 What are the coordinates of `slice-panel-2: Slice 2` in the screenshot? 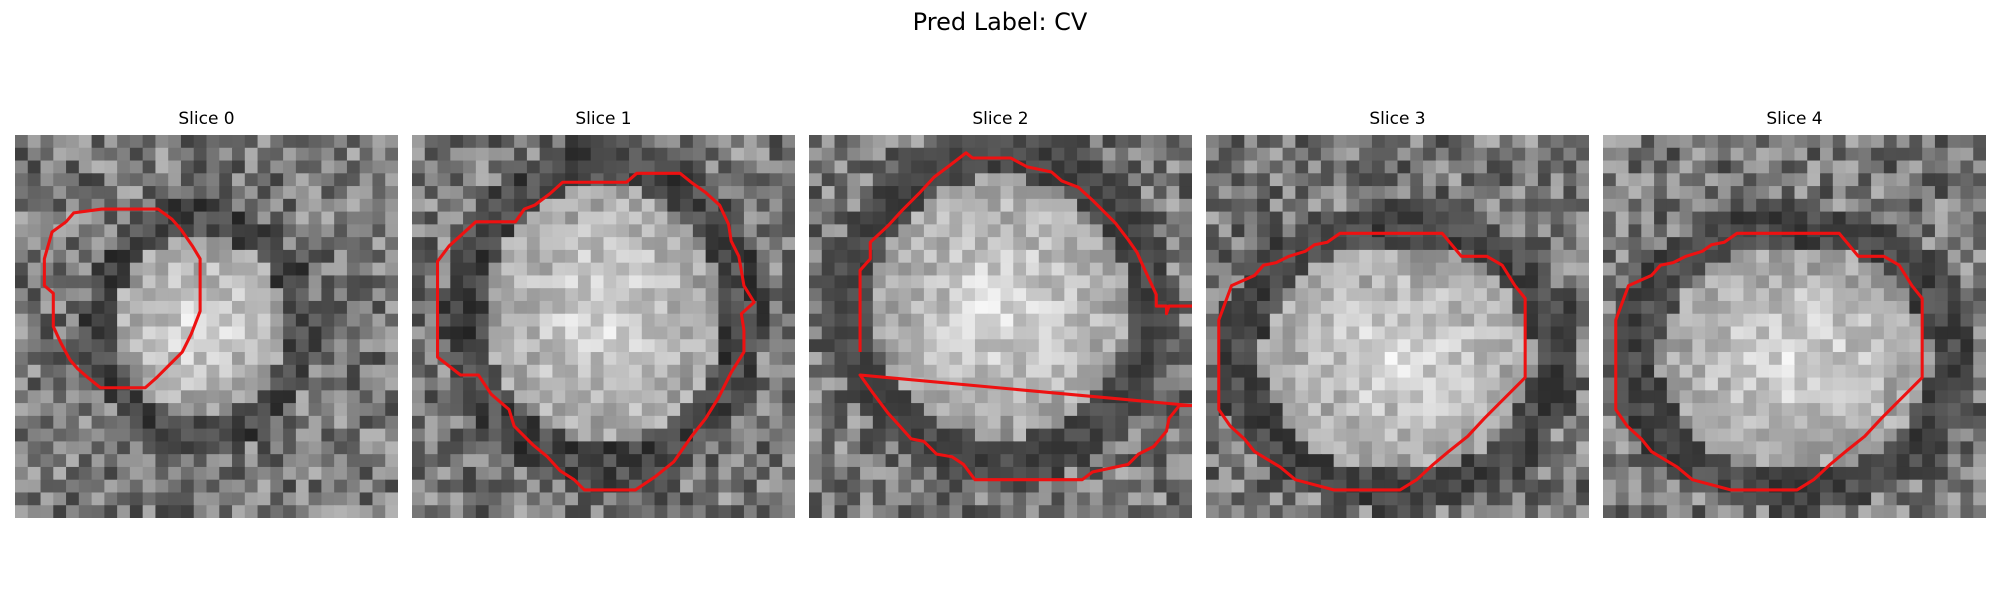 It's located at (1000, 313).